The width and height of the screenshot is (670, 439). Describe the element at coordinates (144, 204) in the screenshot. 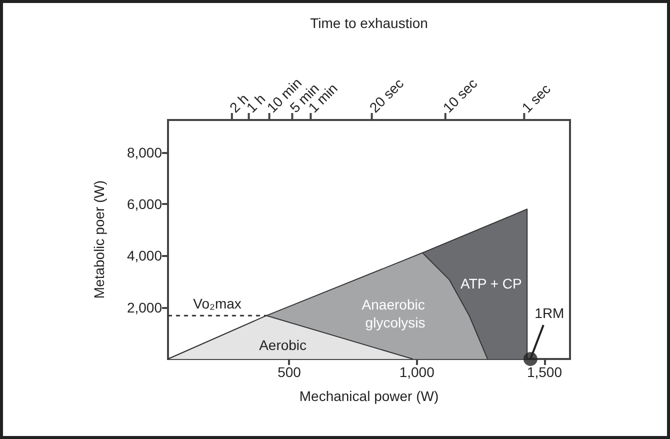

I see `y-tick-label: 6,000` at that location.